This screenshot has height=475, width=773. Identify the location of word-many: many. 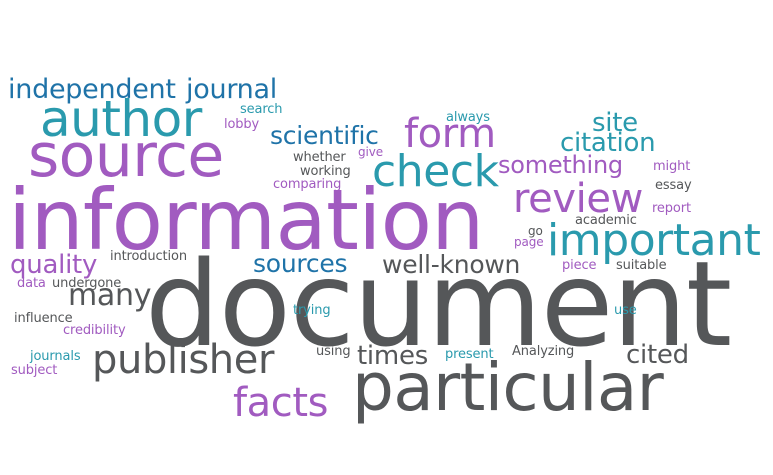
(110, 295).